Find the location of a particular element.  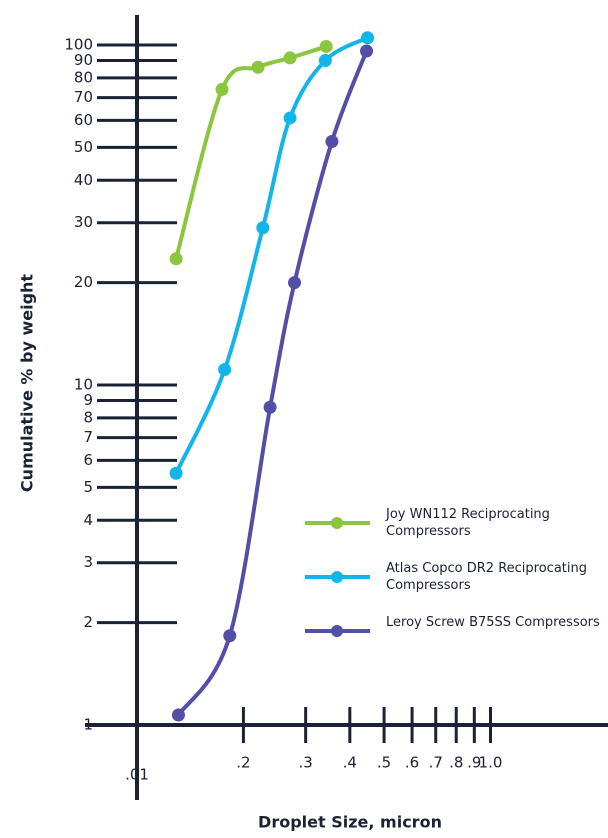

y-tick-label: 50 is located at coordinates (83, 147).